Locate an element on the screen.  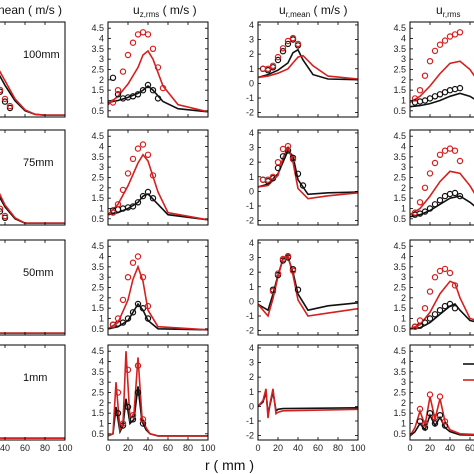
panel-75mm-col2: -2 -1 0 1 2 3 4 is located at coordinates (302, 177).